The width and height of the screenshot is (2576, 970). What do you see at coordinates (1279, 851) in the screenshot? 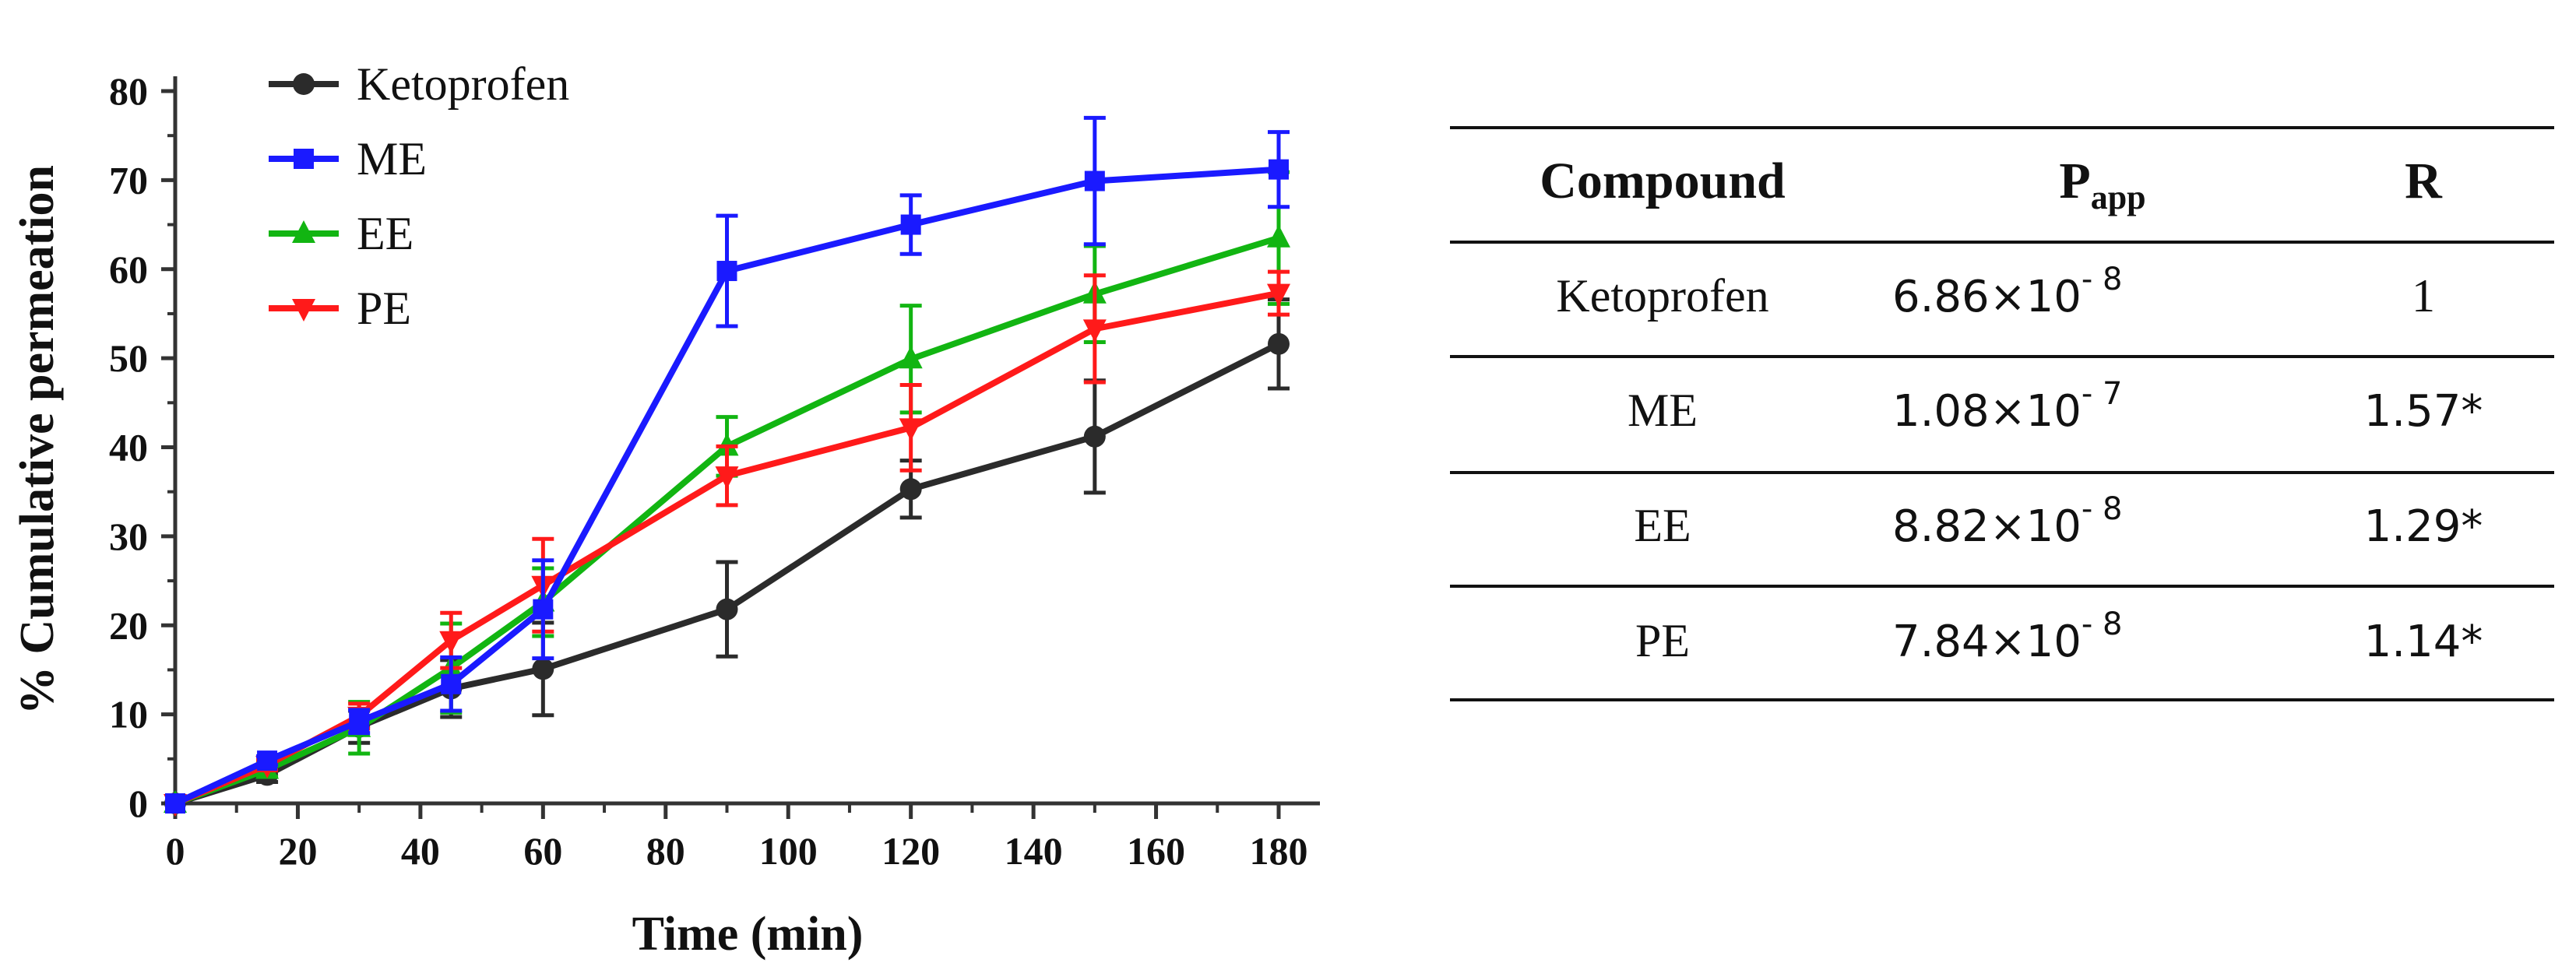
I see `x-tick-label: 180` at bounding box center [1279, 851].